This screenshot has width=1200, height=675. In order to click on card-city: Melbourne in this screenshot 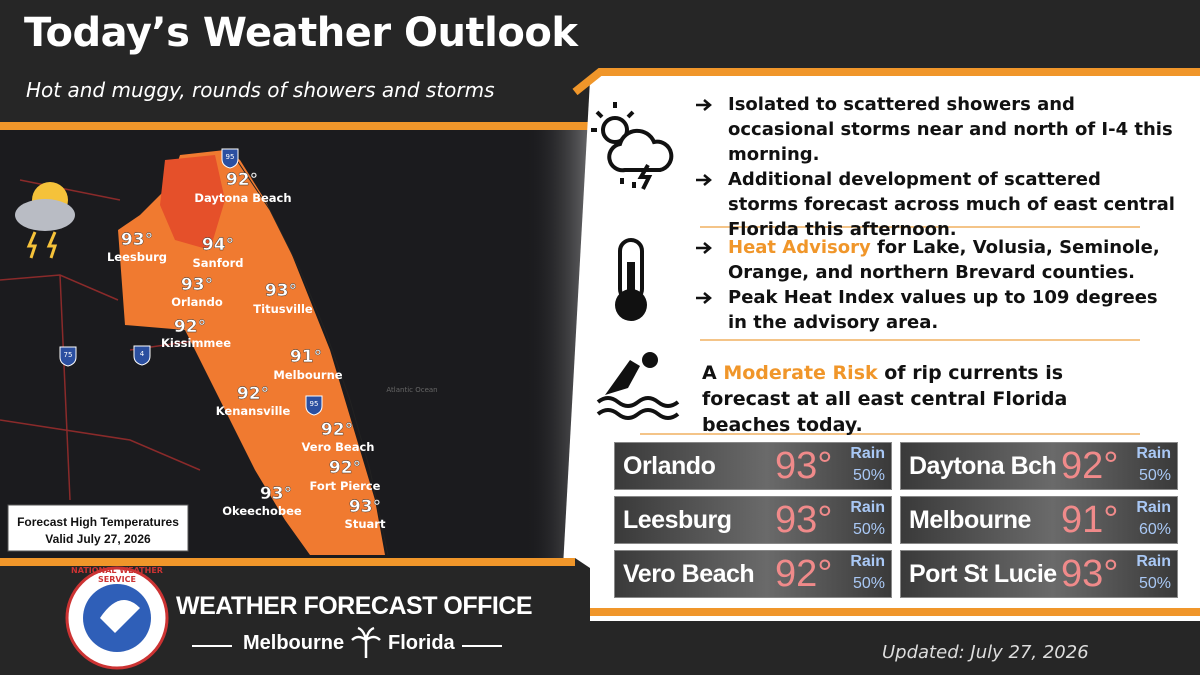, I will do `click(970, 520)`.